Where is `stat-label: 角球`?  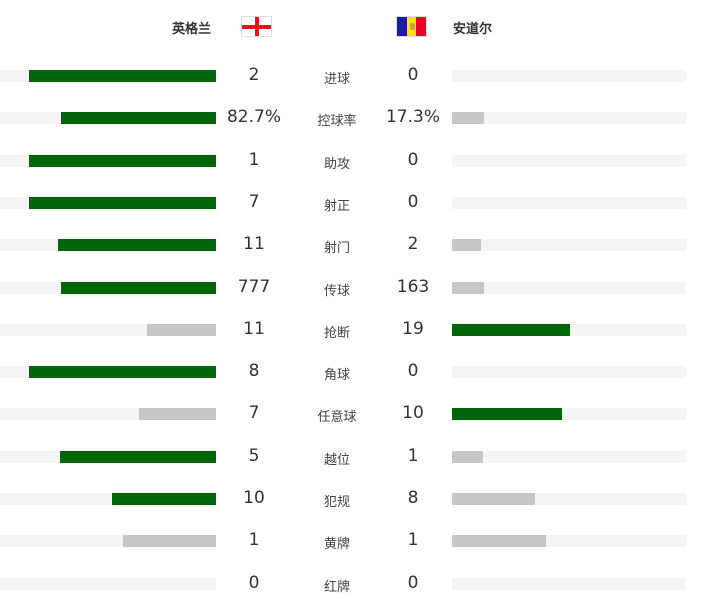 stat-label: 角球 is located at coordinates (336, 376).